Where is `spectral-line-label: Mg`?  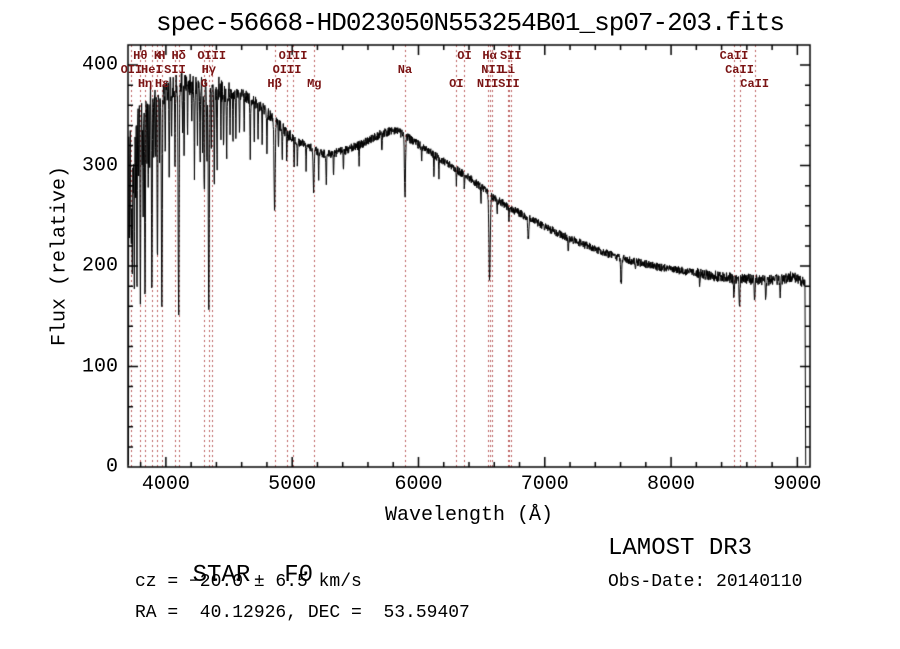
spectral-line-label: Mg is located at coordinates (314, 84).